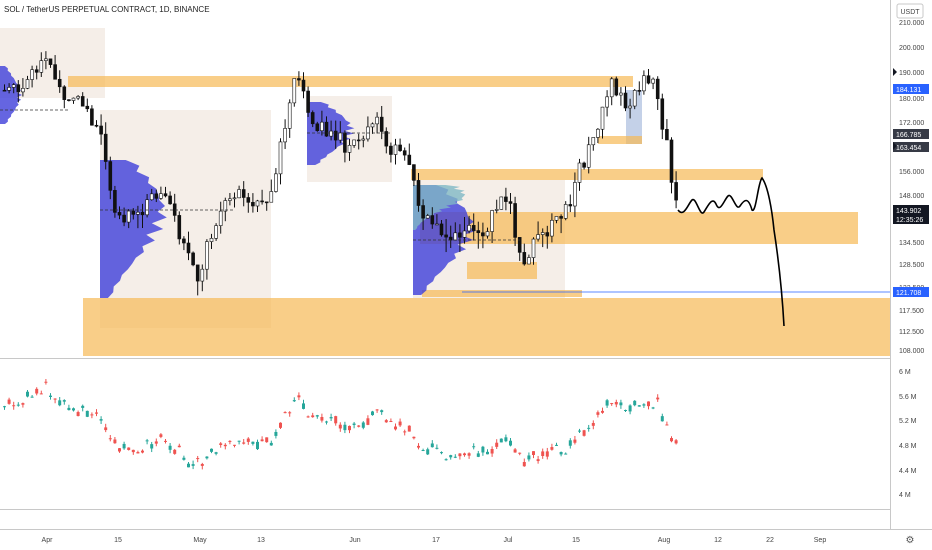 The image size is (932, 550). Describe the element at coordinates (910, 540) in the screenshot. I see `gear-icon: ⚙` at that location.